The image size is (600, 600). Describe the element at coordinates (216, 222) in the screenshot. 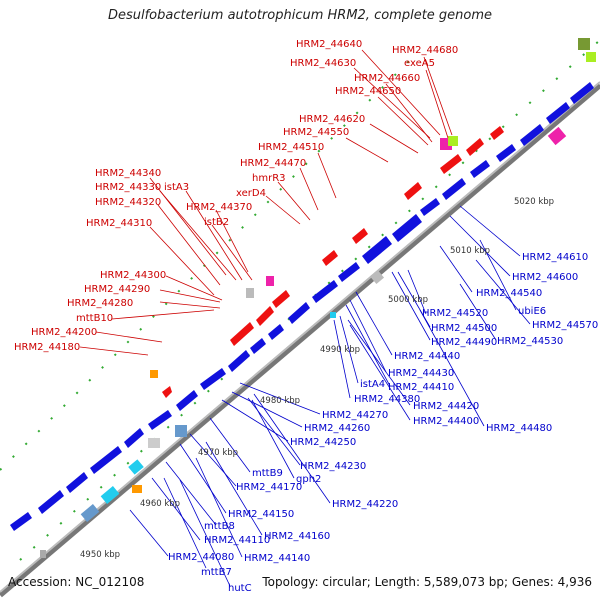

I see `gene-label: istB2` at that location.